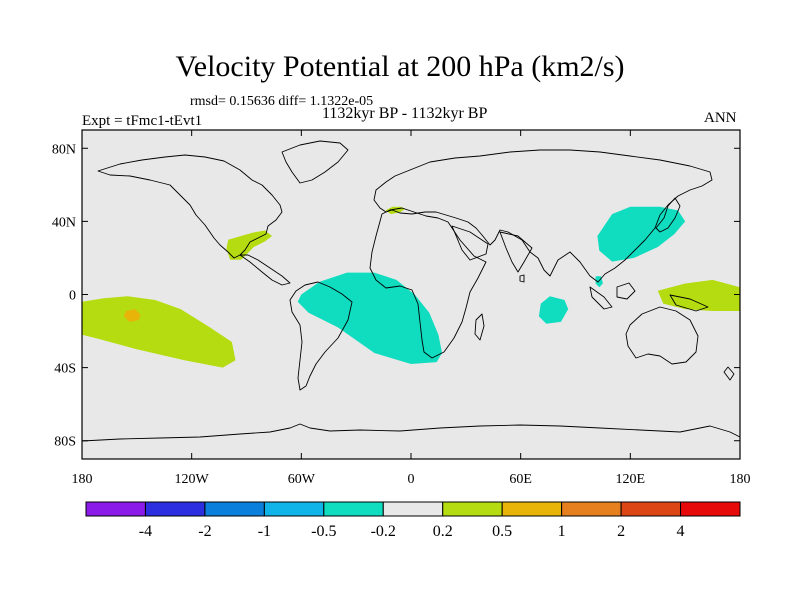  What do you see at coordinates (689, 303) in the screenshot?
I see `coastline-new-guinea` at bounding box center [689, 303].